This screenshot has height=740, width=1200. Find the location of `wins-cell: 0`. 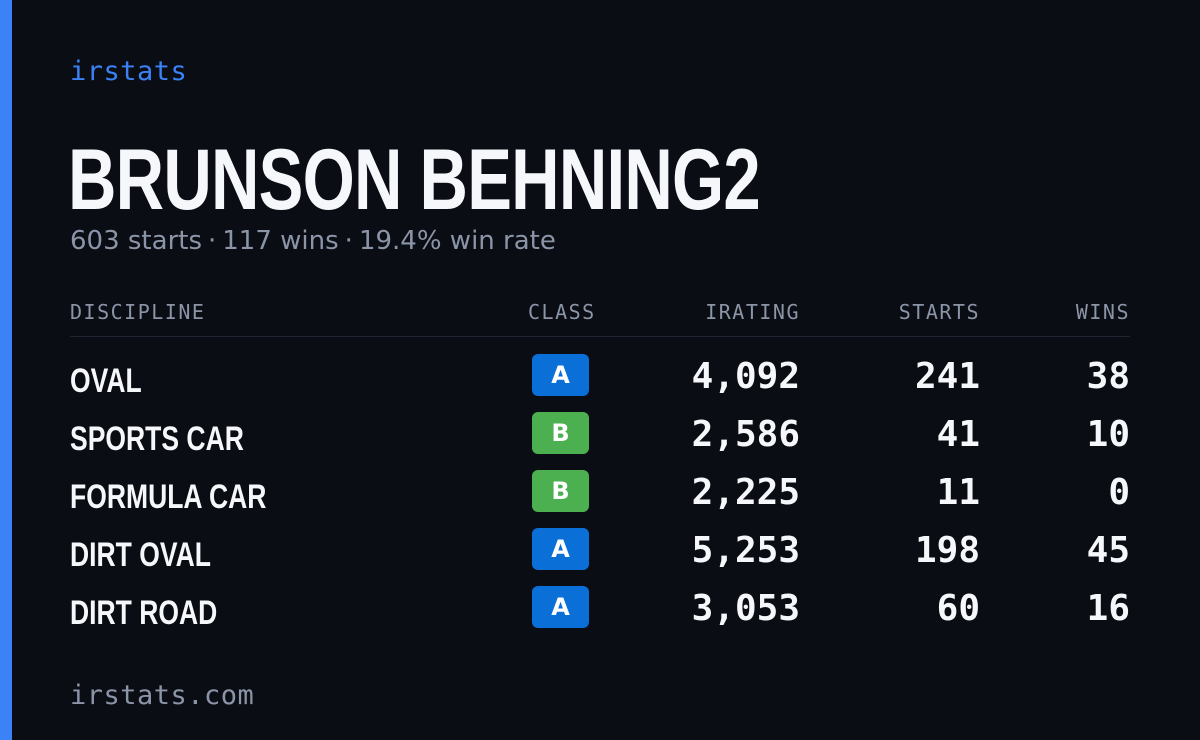

wins-cell: 0 is located at coordinates (1119, 492).